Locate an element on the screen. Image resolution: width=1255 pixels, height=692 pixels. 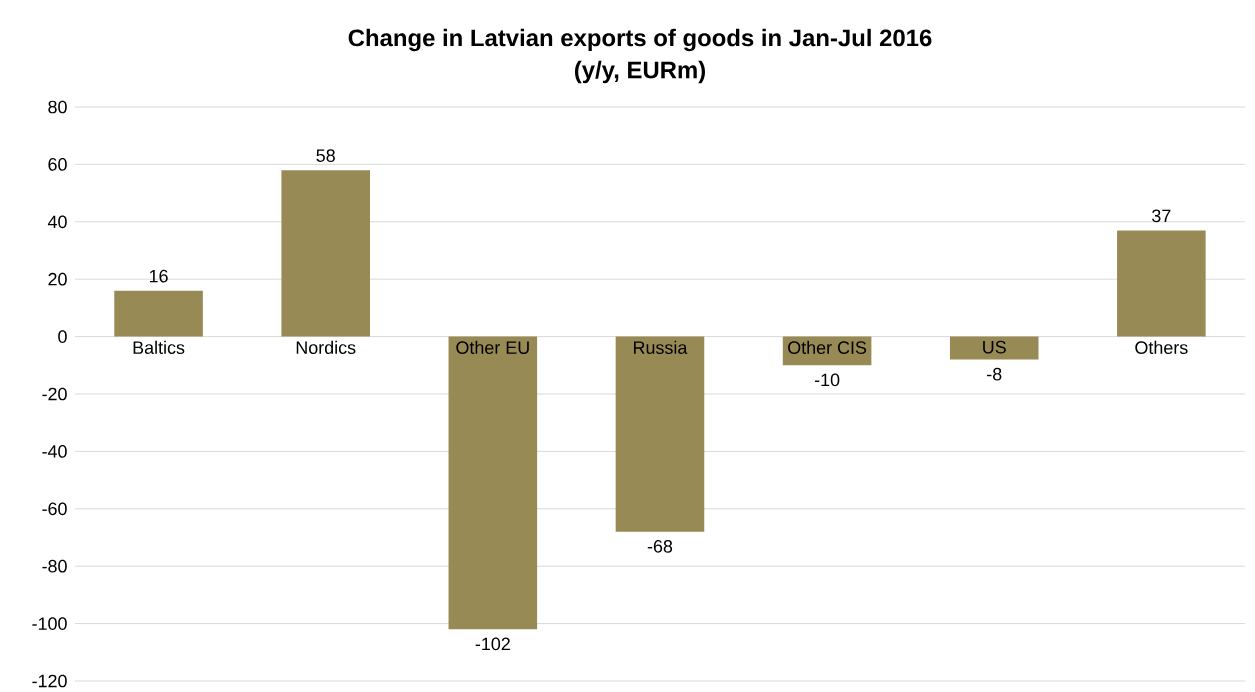
x-tick-label: US is located at coordinates (994, 347).